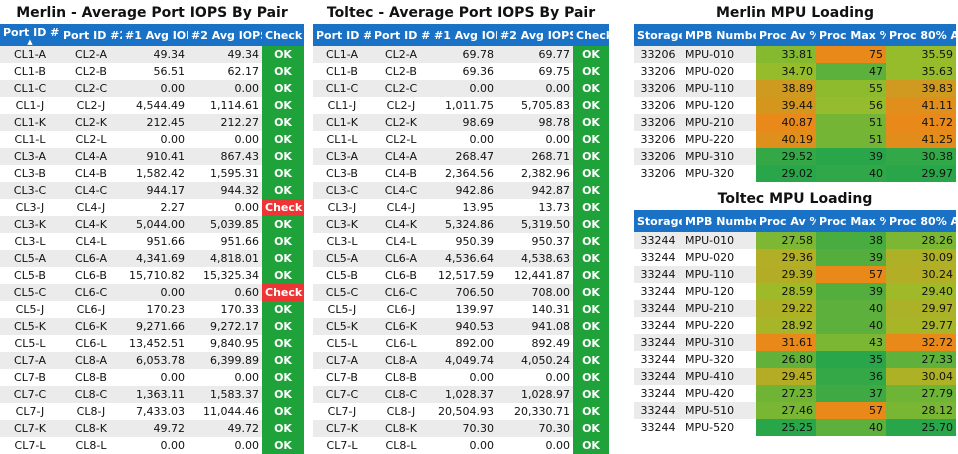 The height and width of the screenshot is (454, 958). Describe the element at coordinates (795, 308) in the screenshot. I see `table-row: 33244 MPU-210 29.22 40 29.97` at that location.